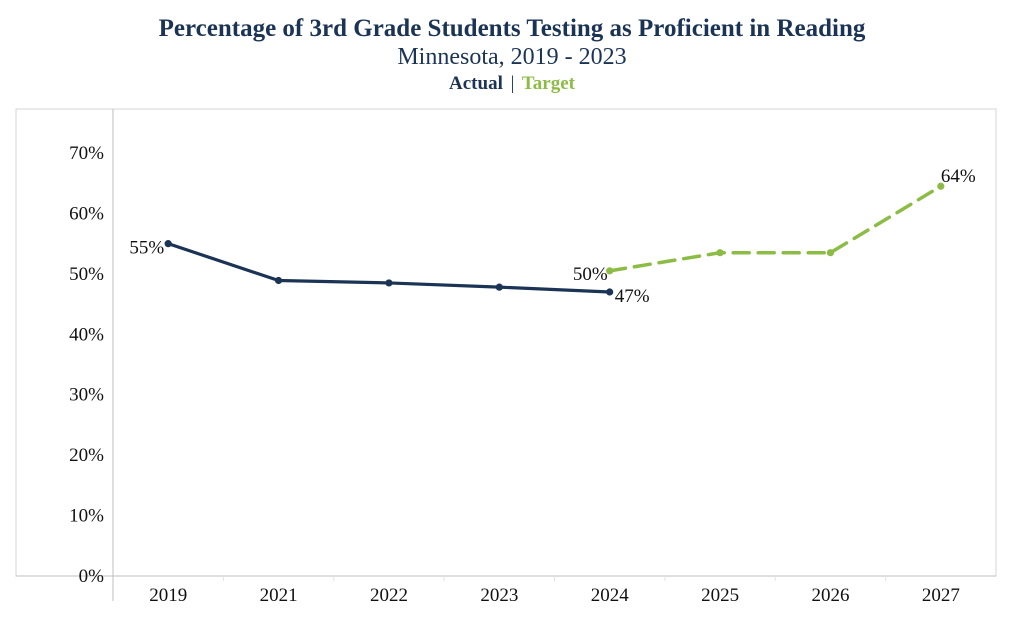  What do you see at coordinates (590, 274) in the screenshot?
I see `data-label-target: 50%` at bounding box center [590, 274].